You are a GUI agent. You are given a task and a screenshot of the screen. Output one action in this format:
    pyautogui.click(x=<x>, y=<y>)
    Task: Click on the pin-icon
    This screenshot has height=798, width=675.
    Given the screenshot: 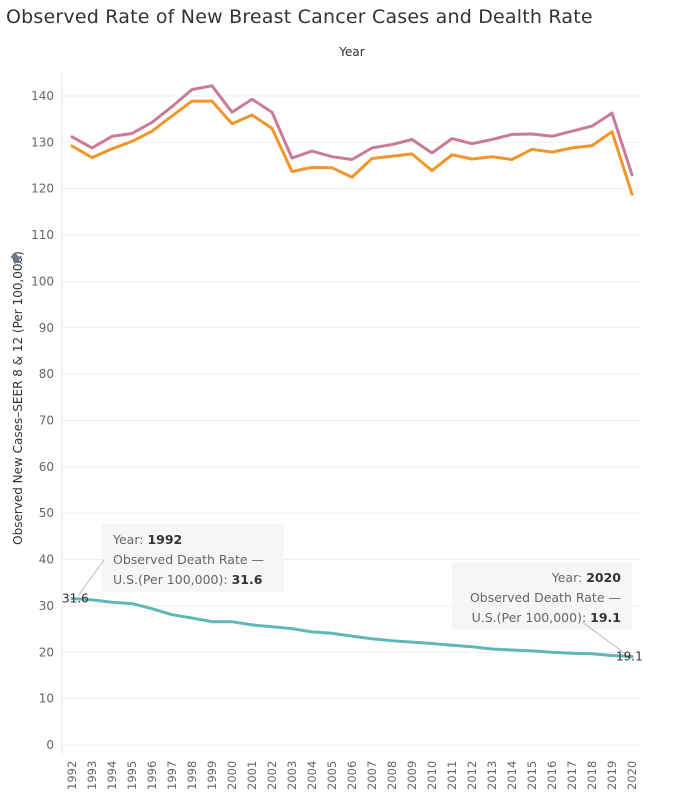 What is the action you would take?
    pyautogui.click(x=17, y=259)
    